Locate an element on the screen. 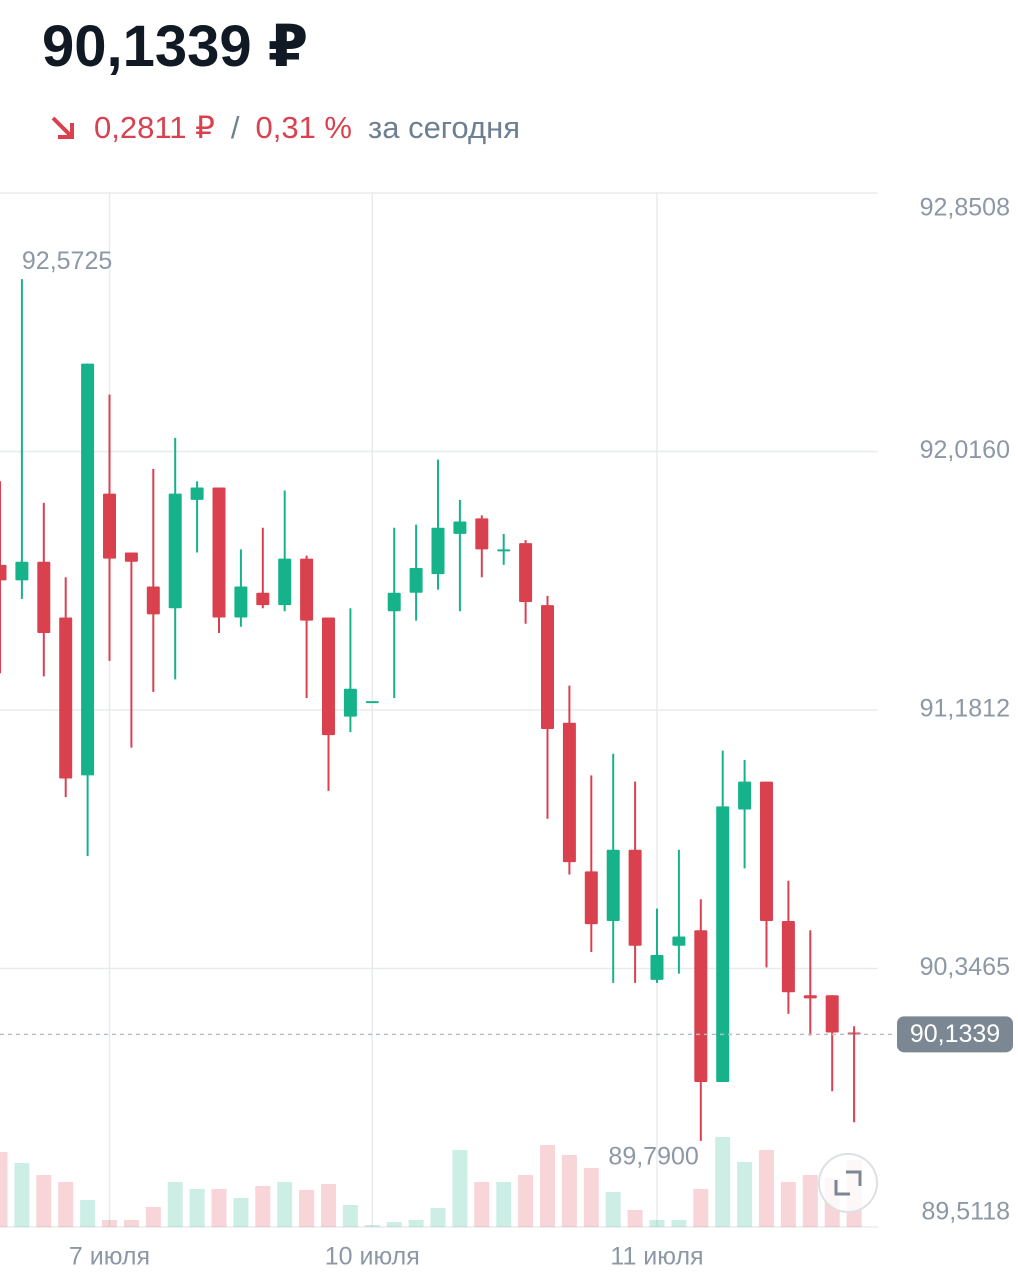  max-annotation: 92,5725 is located at coordinates (67, 261).